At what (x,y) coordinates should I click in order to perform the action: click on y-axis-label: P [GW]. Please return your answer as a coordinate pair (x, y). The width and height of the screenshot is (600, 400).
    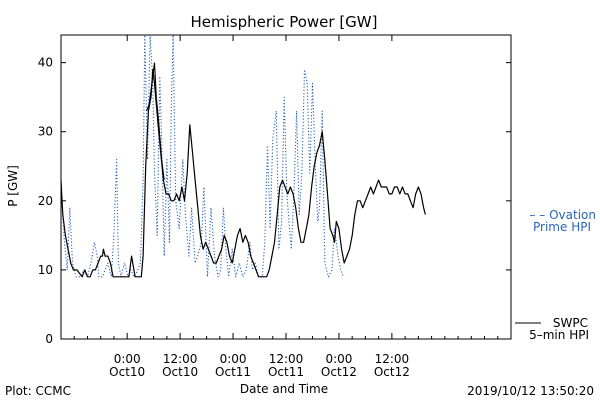
    Looking at the image, I should click on (13, 186).